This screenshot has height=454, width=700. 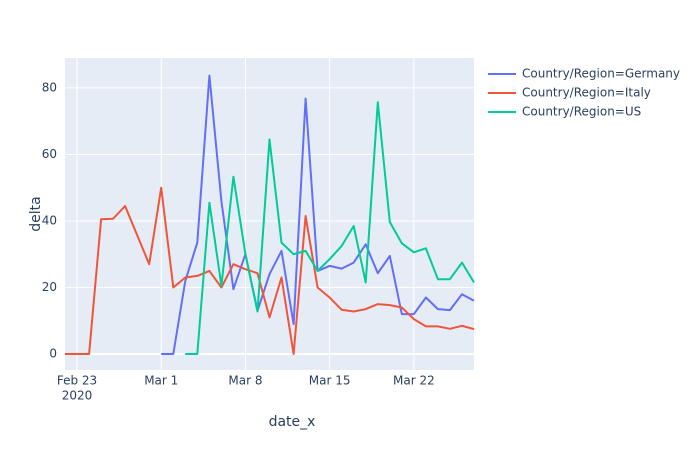 What do you see at coordinates (161, 381) in the screenshot?
I see `x-tick-label: Mar 1` at bounding box center [161, 381].